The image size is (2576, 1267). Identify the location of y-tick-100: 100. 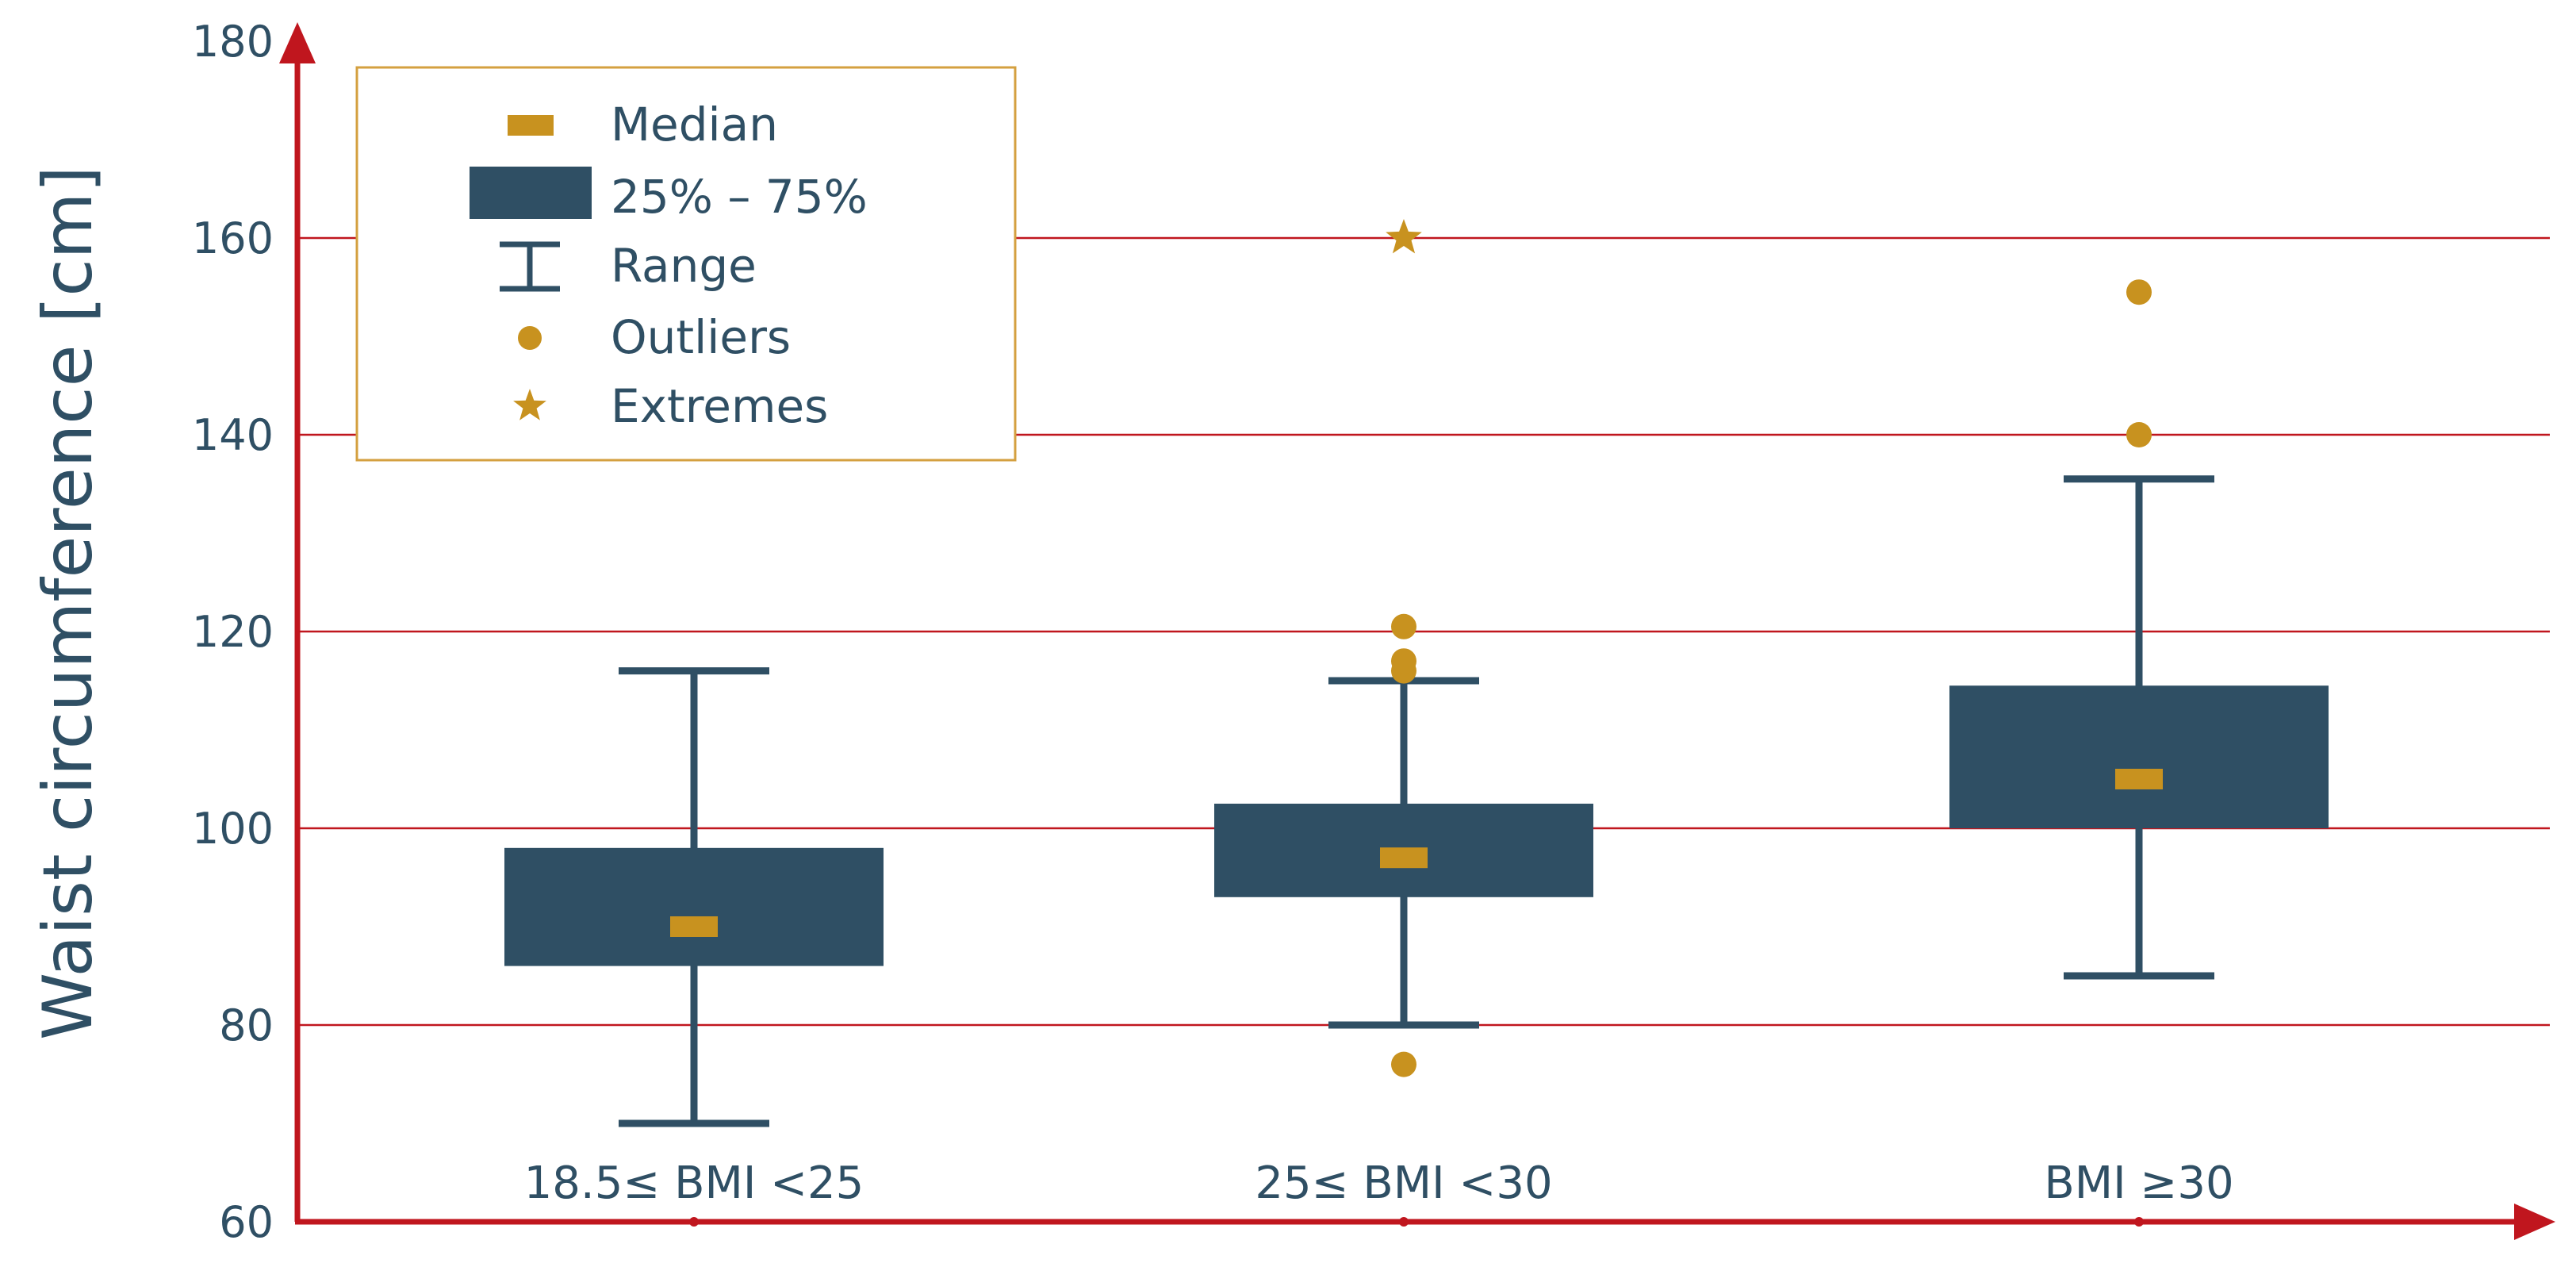
(233, 829).